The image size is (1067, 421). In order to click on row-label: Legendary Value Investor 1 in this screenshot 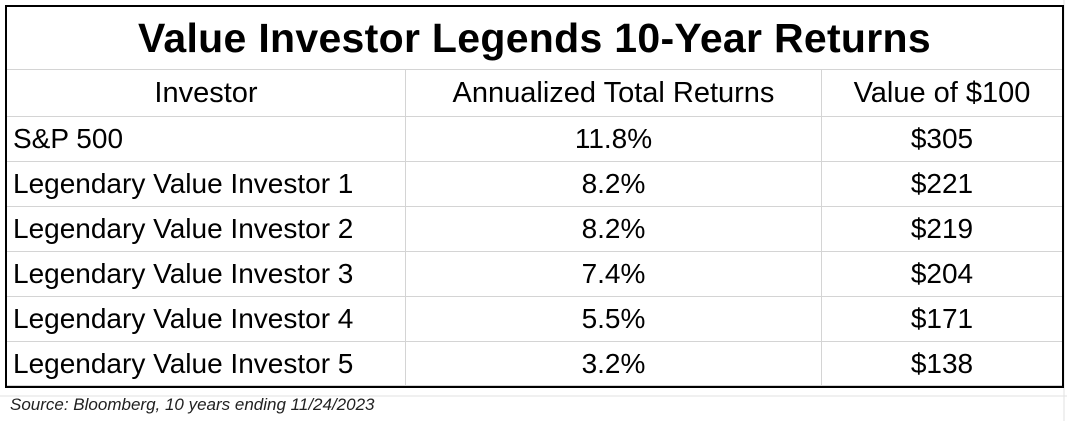, I will do `click(206, 184)`.